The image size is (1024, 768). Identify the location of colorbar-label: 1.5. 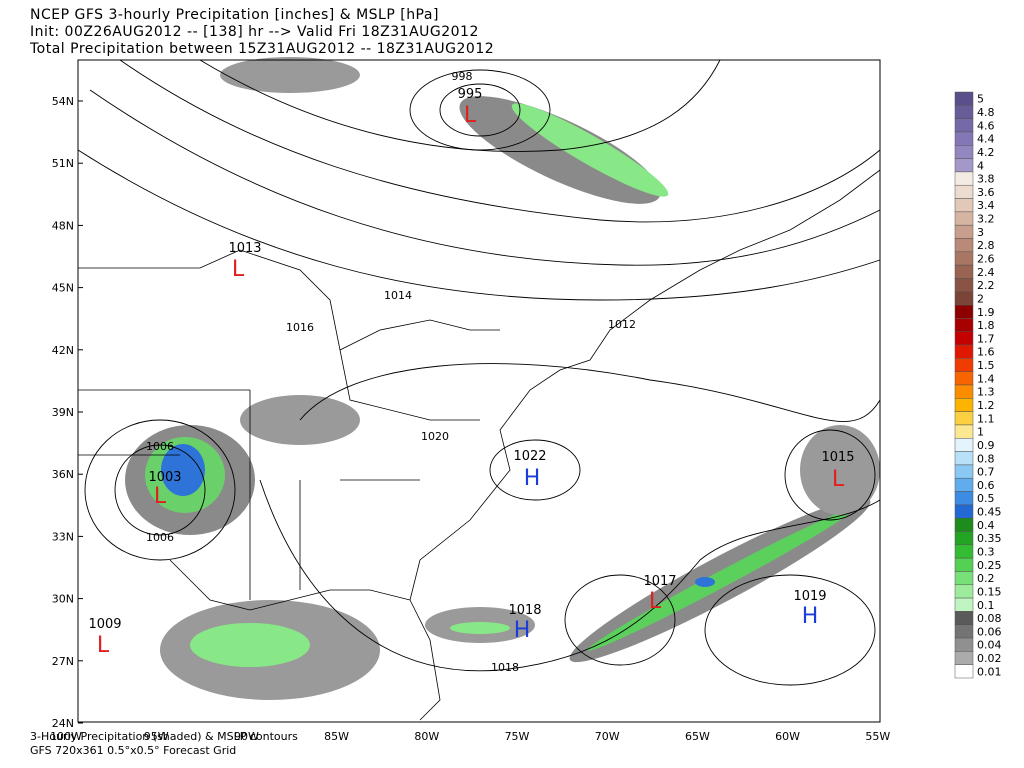
(986, 365).